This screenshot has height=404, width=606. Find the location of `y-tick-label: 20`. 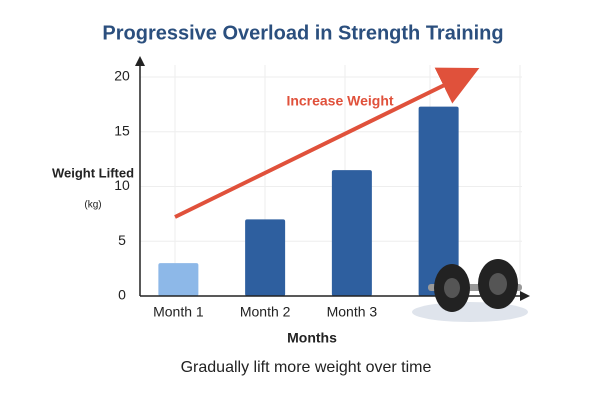

y-tick-label: 20 is located at coordinates (122, 76).